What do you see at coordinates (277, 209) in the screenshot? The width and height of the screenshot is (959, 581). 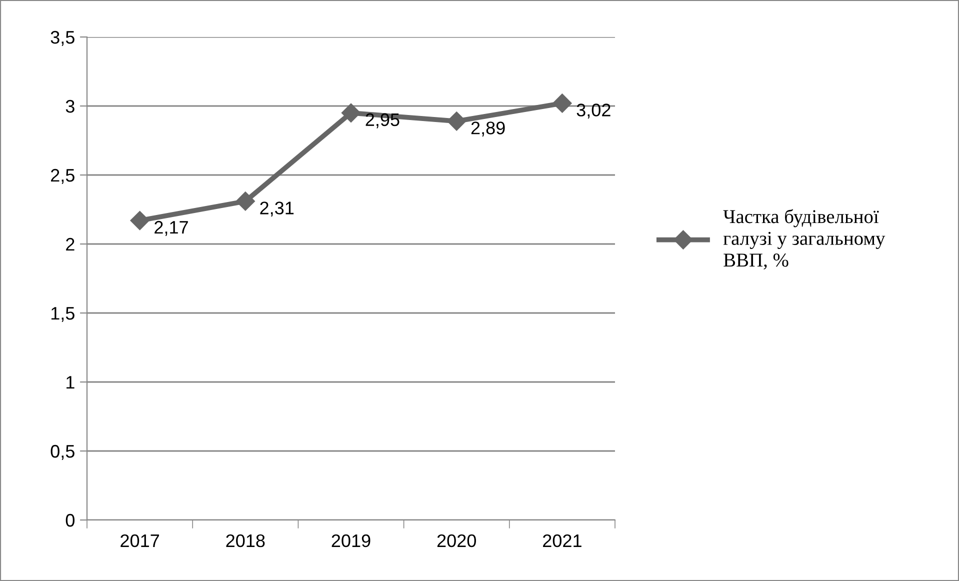 I see `data-label: 2,31` at bounding box center [277, 209].